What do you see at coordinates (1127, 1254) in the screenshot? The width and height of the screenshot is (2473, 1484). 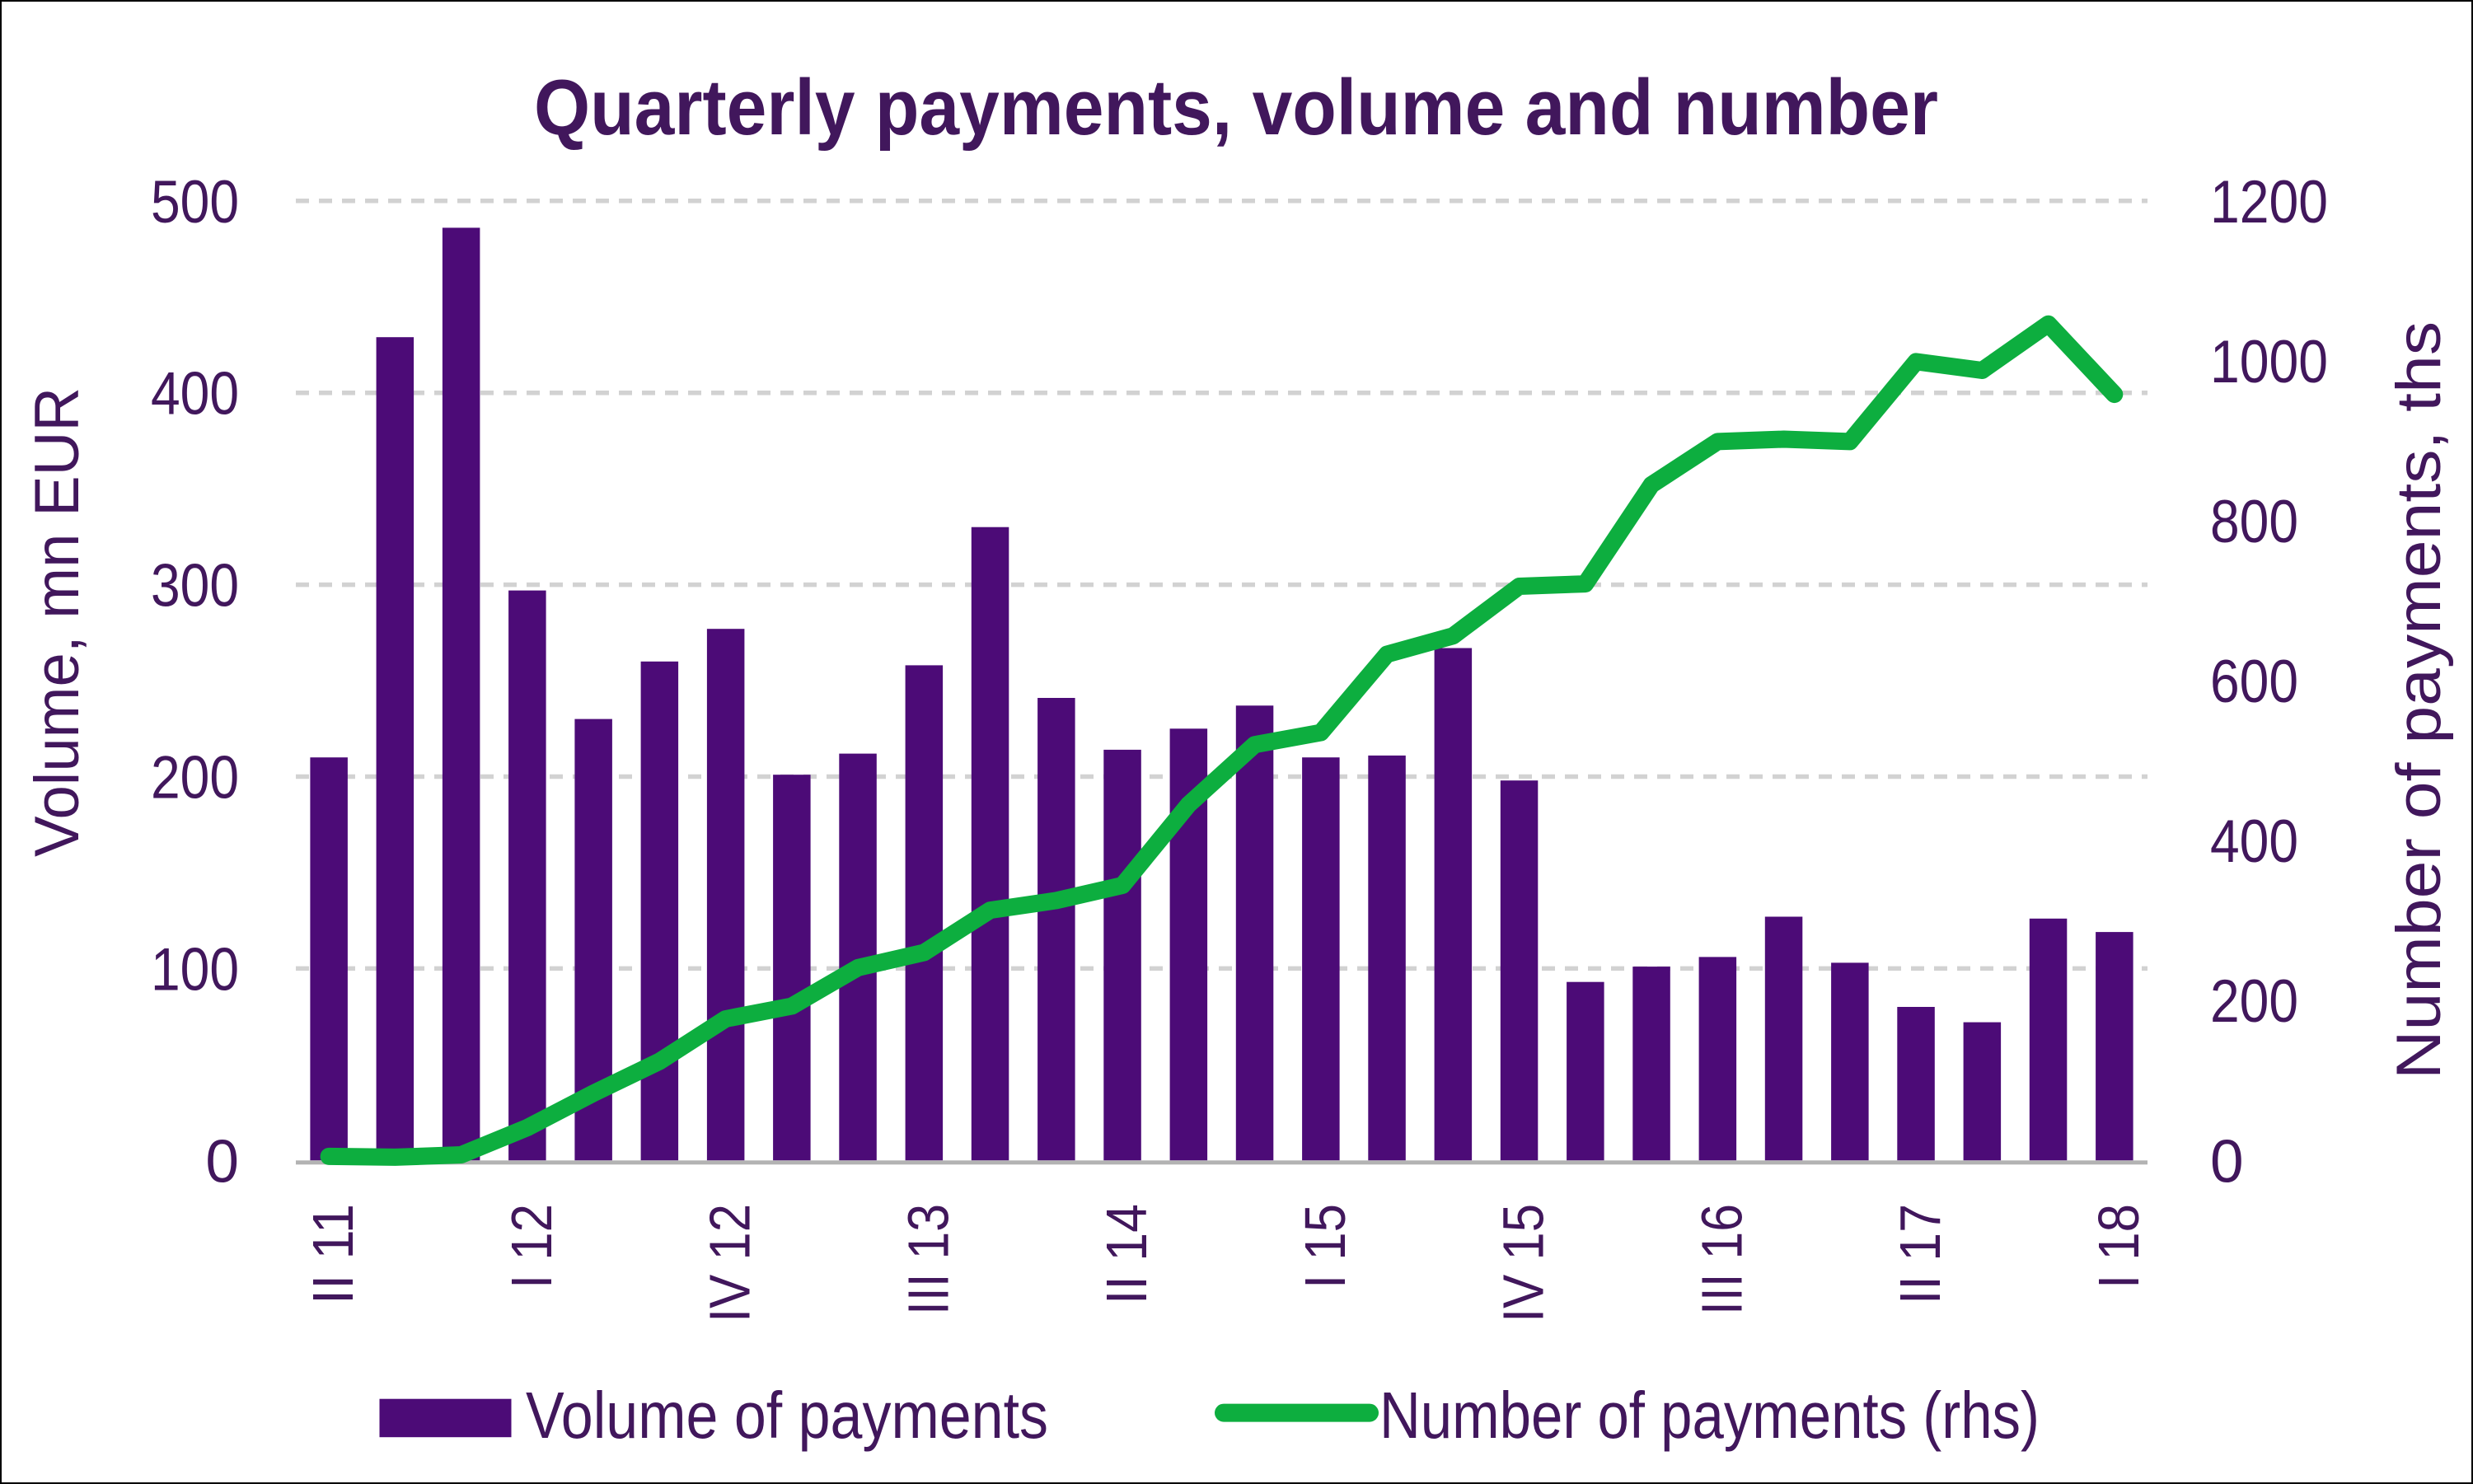 I see `svg-text: II 14` at bounding box center [1127, 1254].